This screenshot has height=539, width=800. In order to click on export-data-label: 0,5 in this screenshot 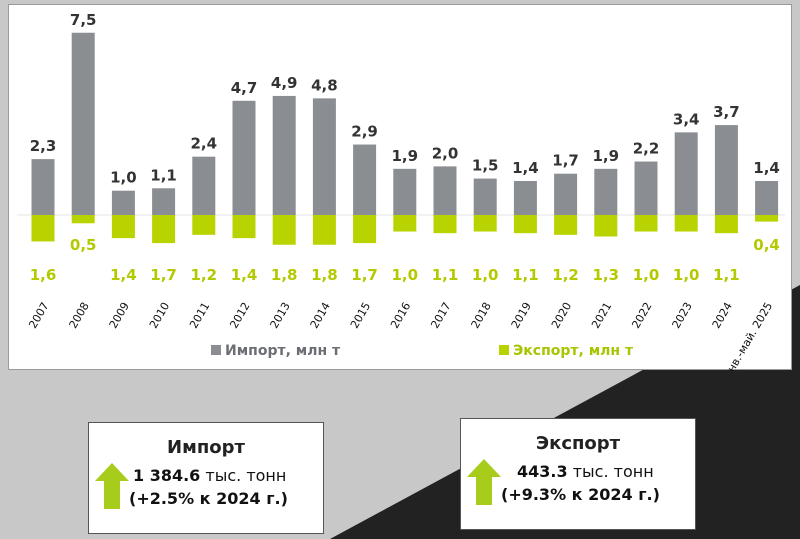, I will do `click(83, 245)`.